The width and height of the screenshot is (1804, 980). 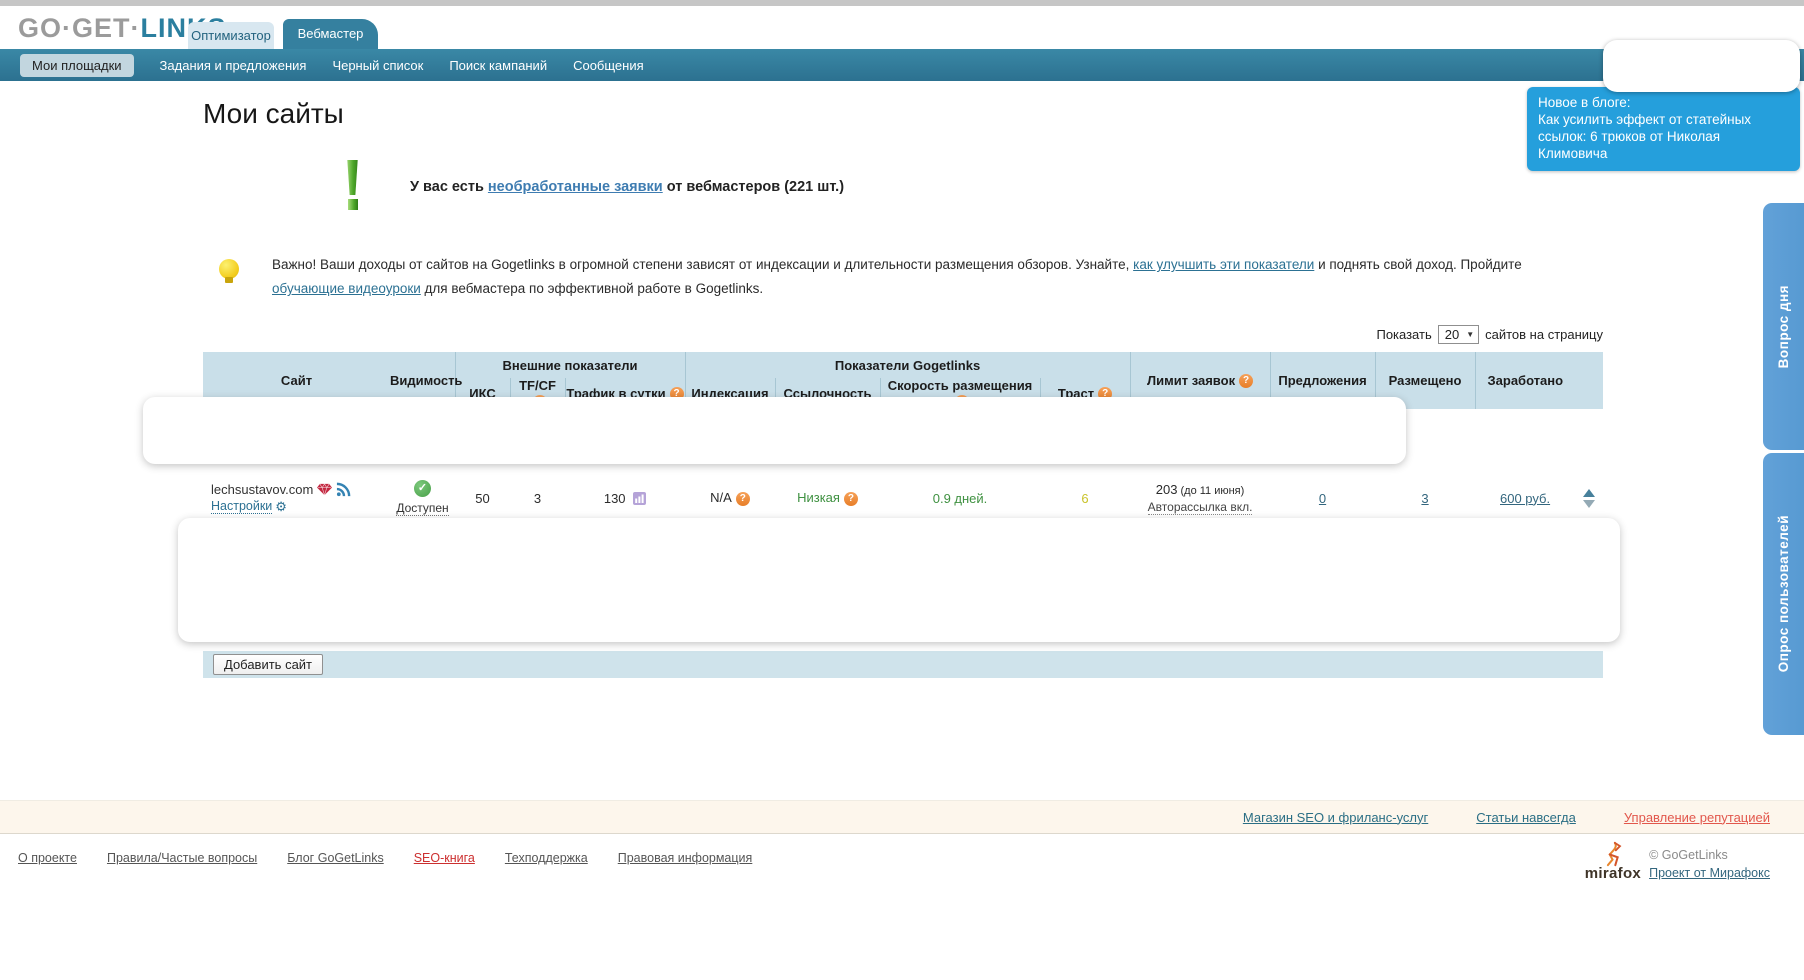 What do you see at coordinates (47, 858) in the screenshot?
I see `footer-about-link: О проекте` at bounding box center [47, 858].